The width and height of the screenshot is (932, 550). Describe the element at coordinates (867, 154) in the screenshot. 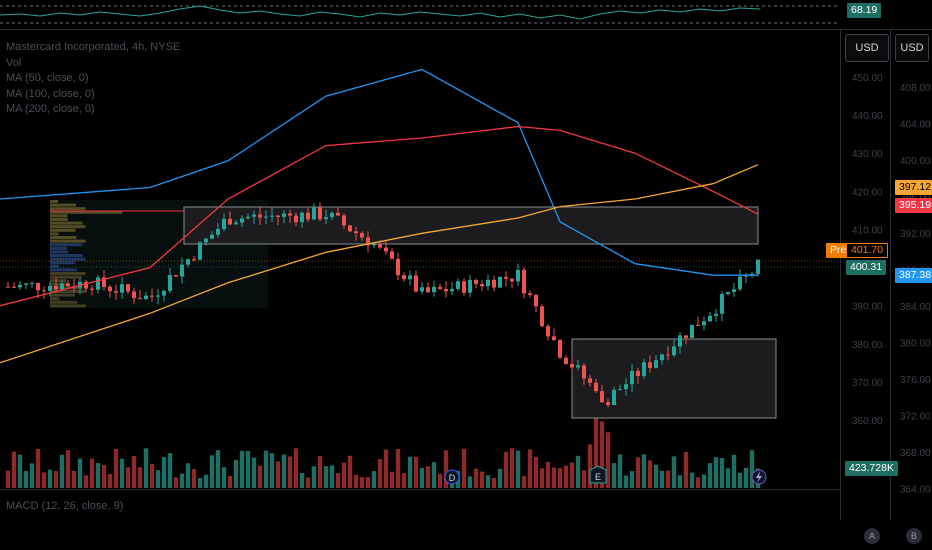

I see `price-tick-main: 430.00` at that location.